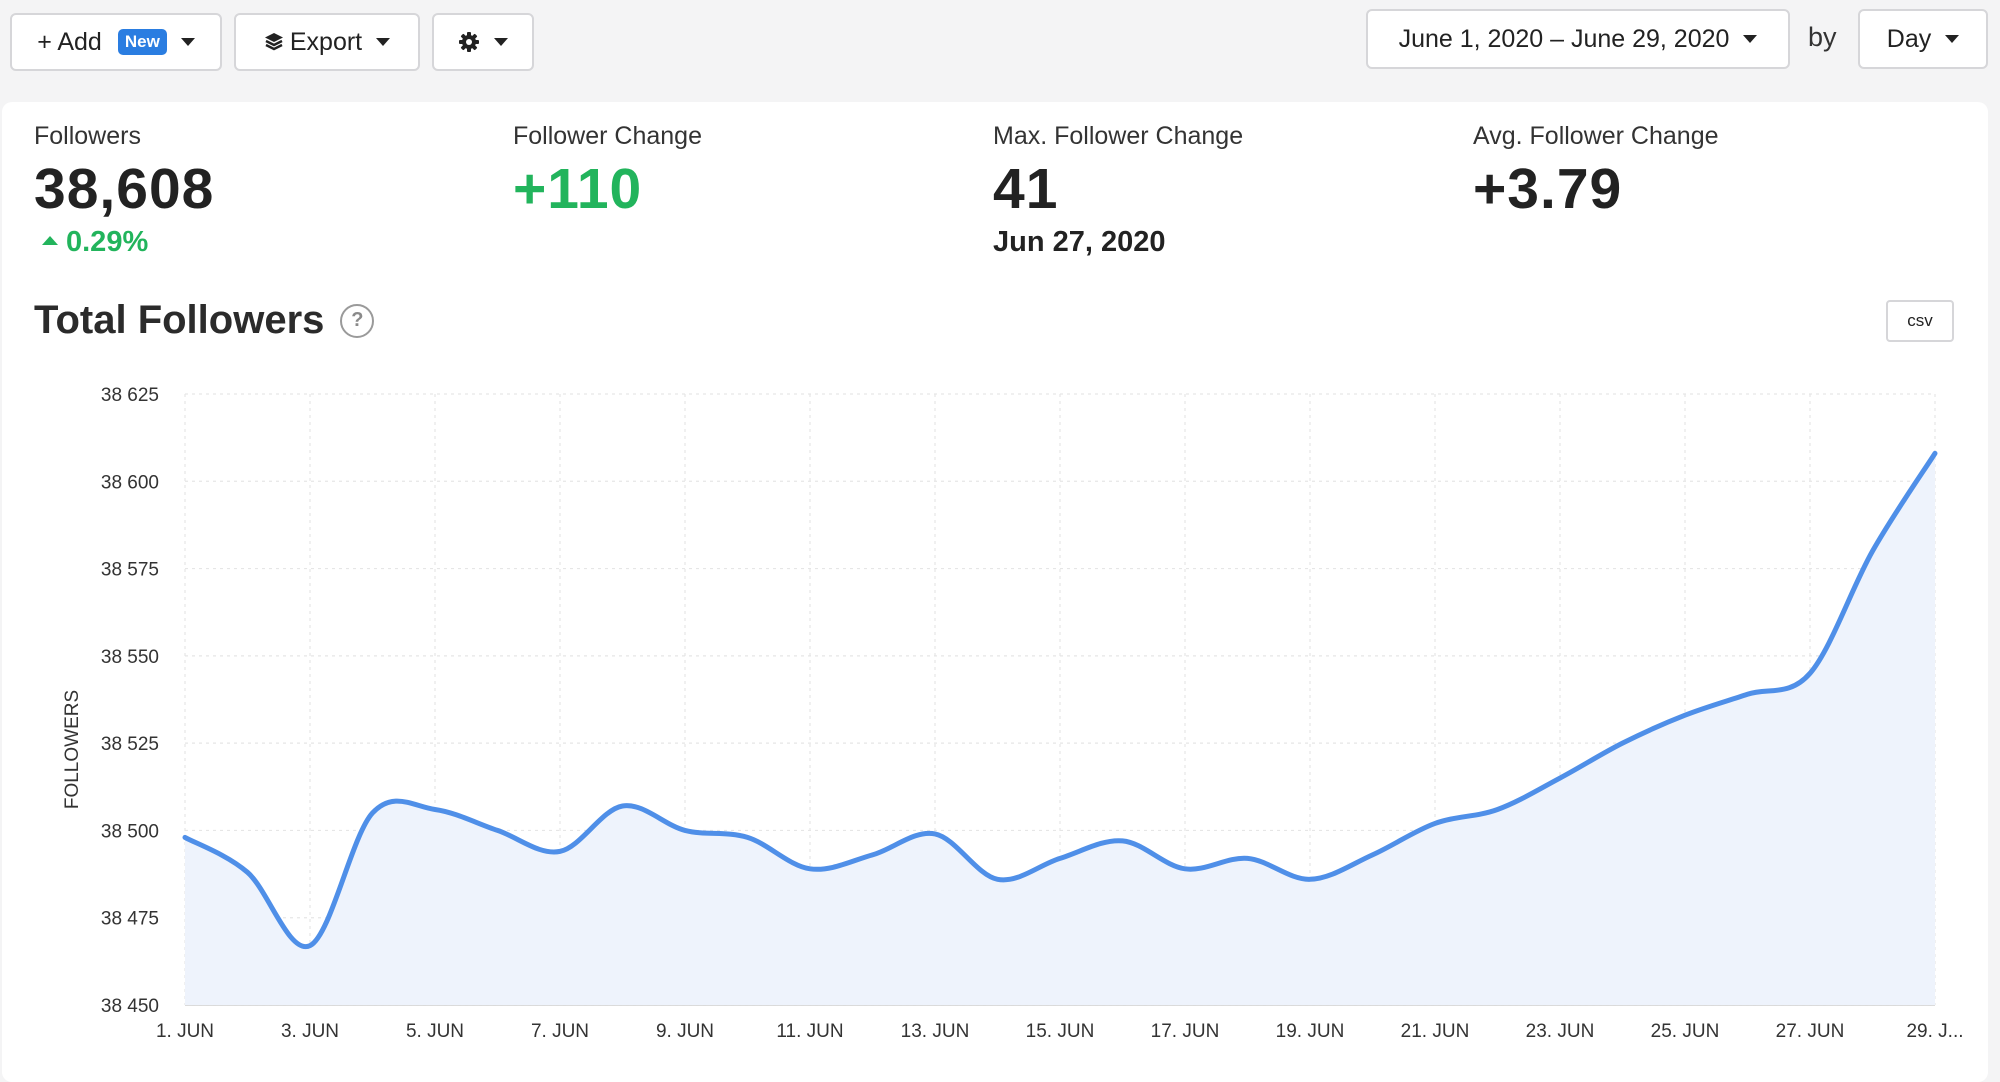  I want to click on kpi-max-change: Max. Follower Change 41 Jun 27, 2020, so click(1118, 190).